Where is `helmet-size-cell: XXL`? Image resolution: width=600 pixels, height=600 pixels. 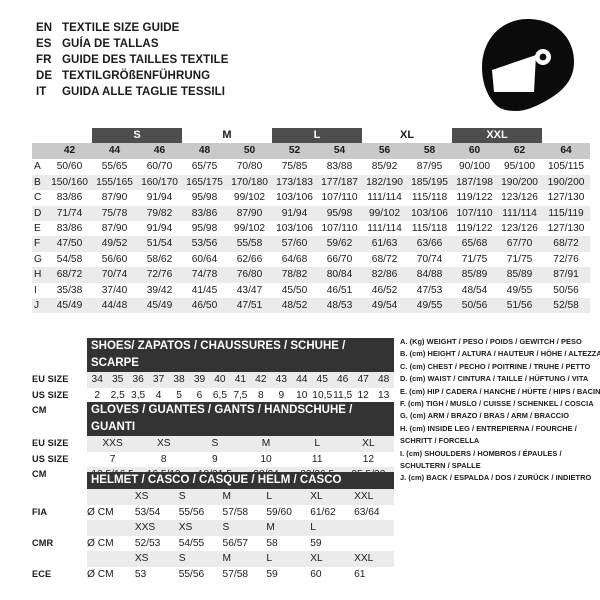 helmet-size-cell: XXL is located at coordinates (372, 559).